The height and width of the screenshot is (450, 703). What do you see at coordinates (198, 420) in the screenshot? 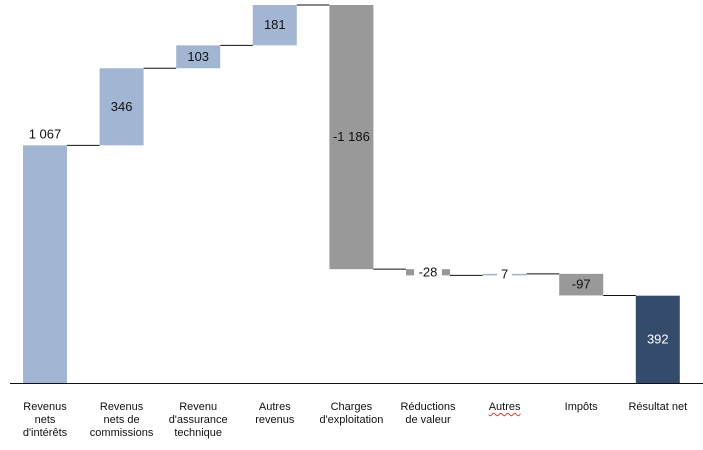
I see `category-label: Revenu d'assurance technique` at bounding box center [198, 420].